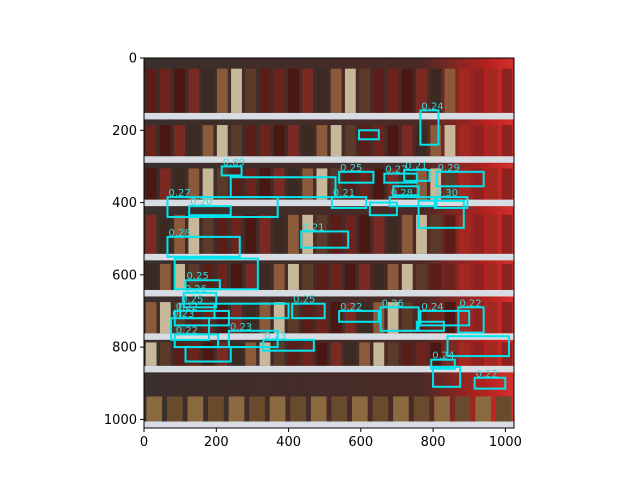  What do you see at coordinates (313, 227) in the screenshot?
I see `detection-score: 0.21` at bounding box center [313, 227].